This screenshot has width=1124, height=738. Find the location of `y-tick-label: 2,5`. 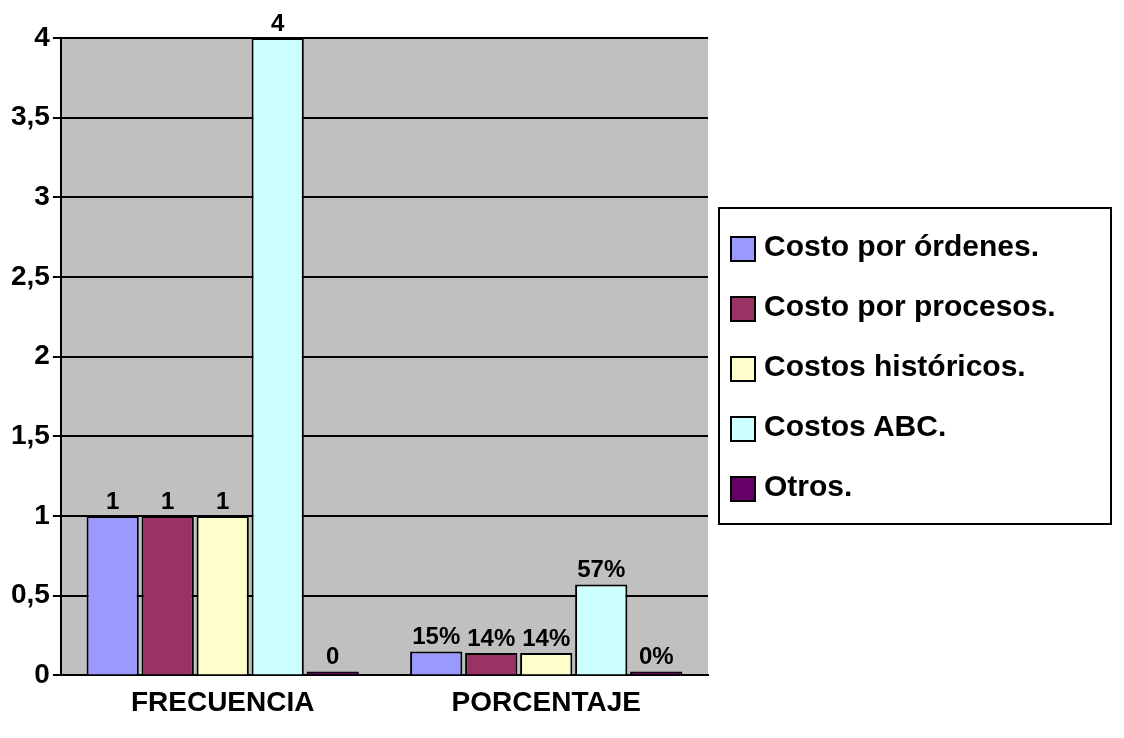

y-tick-label: 2,5 is located at coordinates (30, 275).